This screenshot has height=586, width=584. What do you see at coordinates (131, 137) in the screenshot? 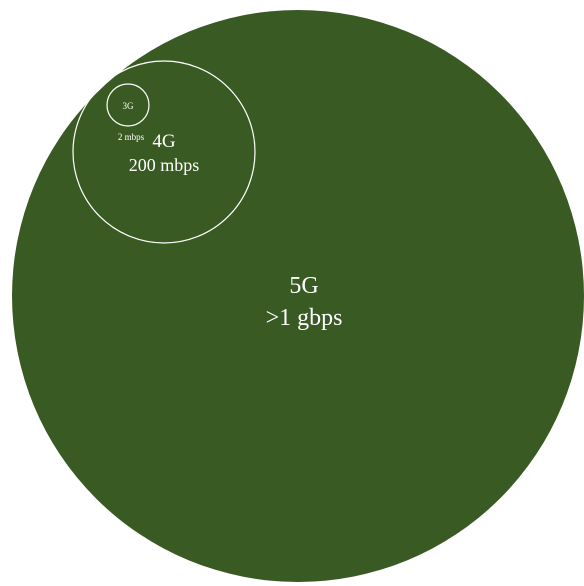
I see `label-3g-speed: 2 mbps` at bounding box center [131, 137].